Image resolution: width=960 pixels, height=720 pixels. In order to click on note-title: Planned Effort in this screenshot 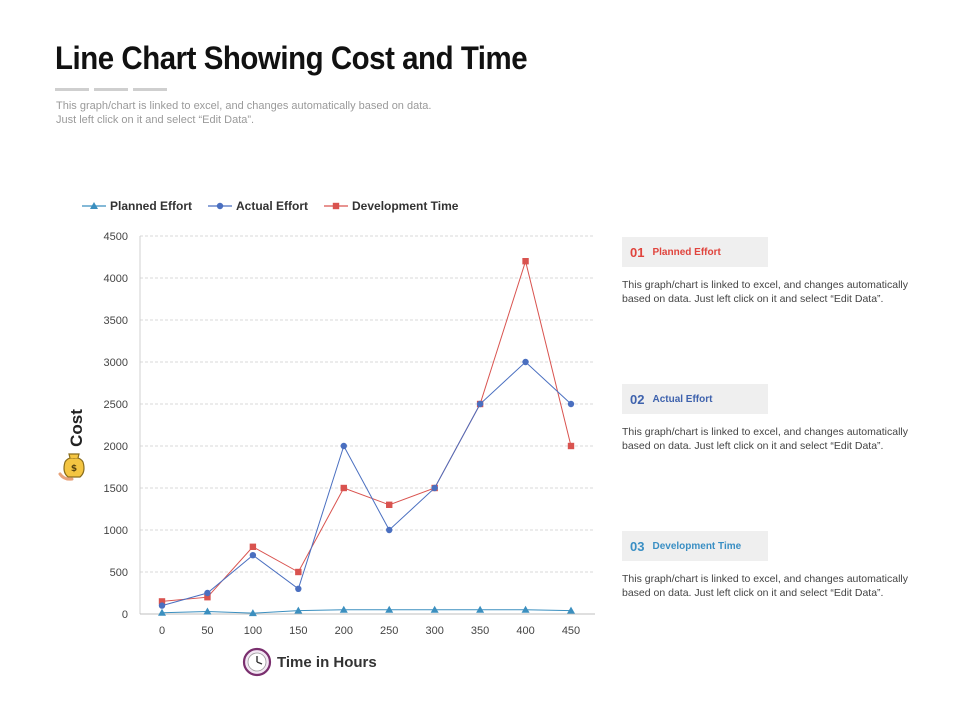, I will do `click(686, 252)`.